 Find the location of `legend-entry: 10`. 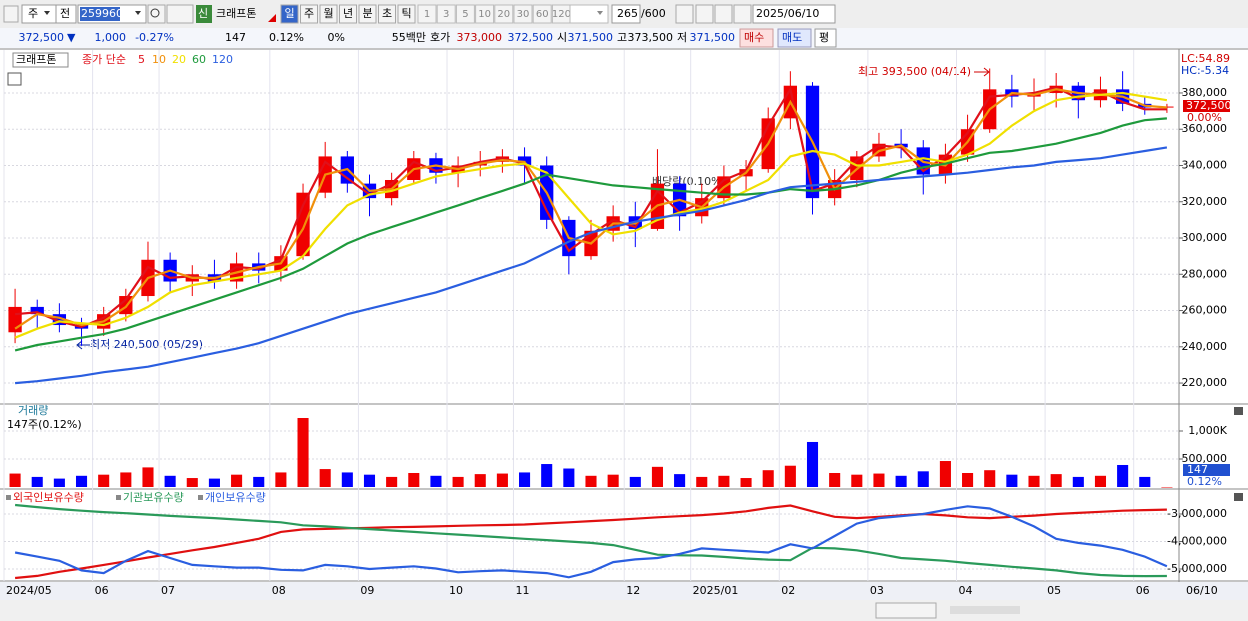

legend-entry: 10 is located at coordinates (159, 59).